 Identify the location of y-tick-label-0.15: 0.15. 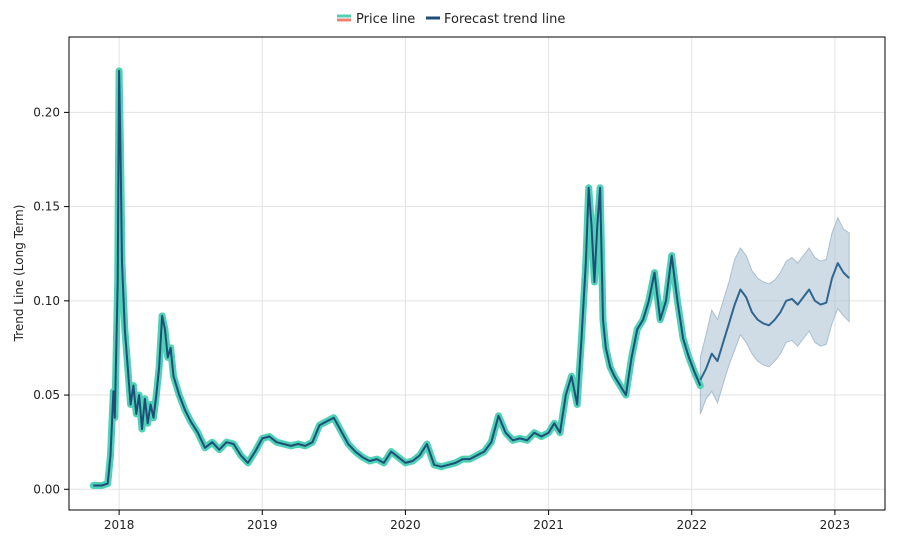
(46, 207).